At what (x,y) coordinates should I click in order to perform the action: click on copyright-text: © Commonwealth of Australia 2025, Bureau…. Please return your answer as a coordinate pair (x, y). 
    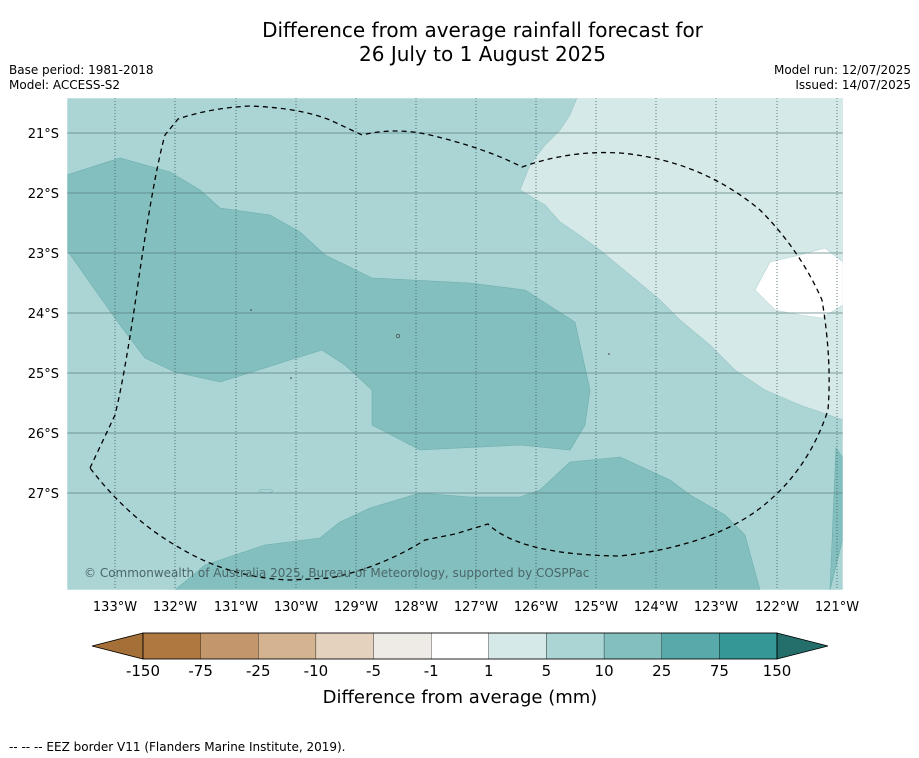
    Looking at the image, I should click on (336, 573).